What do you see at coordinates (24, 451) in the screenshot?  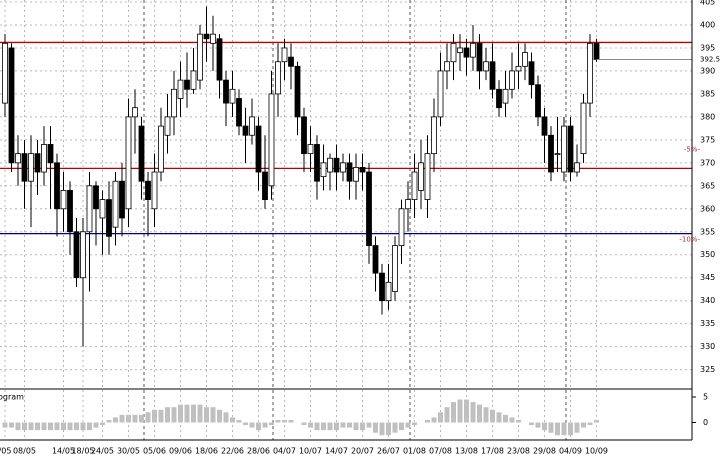 I see `x-tick-label: 08/05` at bounding box center [24, 451].